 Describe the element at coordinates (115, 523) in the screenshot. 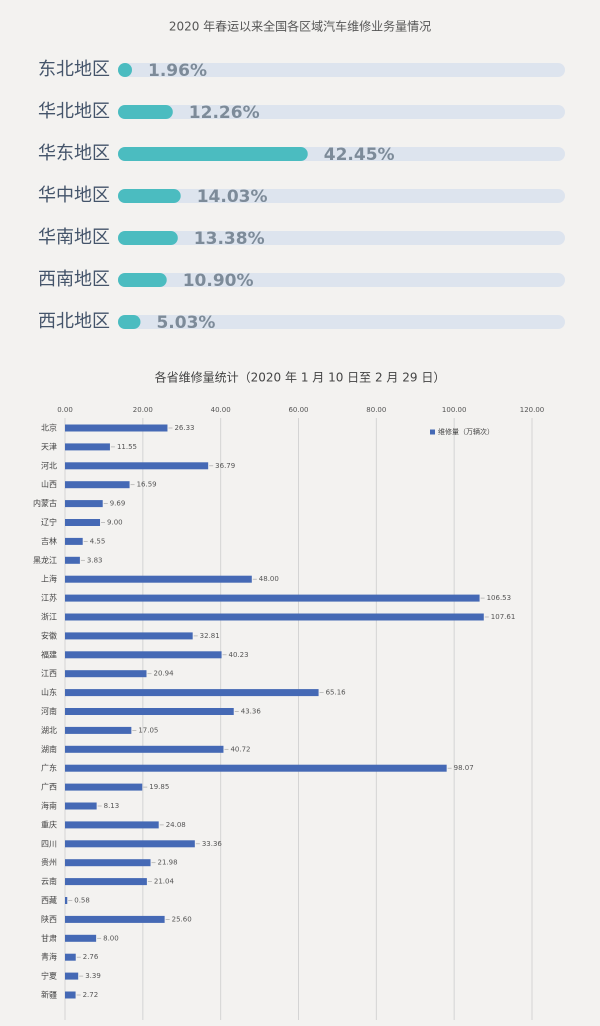

I see `value-label: 9.00` at that location.